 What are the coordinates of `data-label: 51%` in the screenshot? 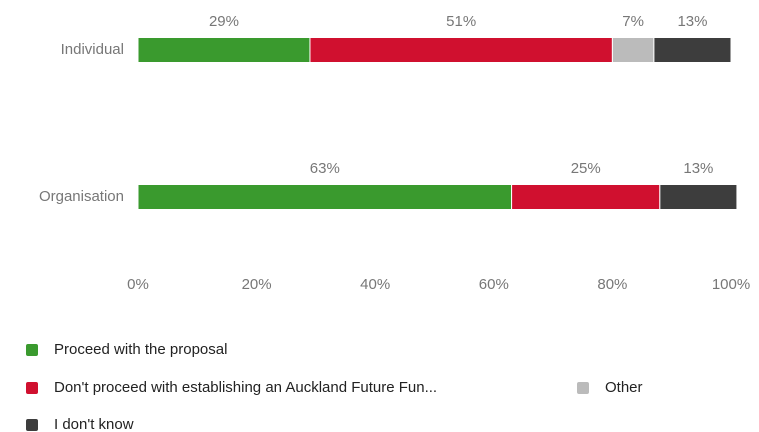 It's located at (461, 21).